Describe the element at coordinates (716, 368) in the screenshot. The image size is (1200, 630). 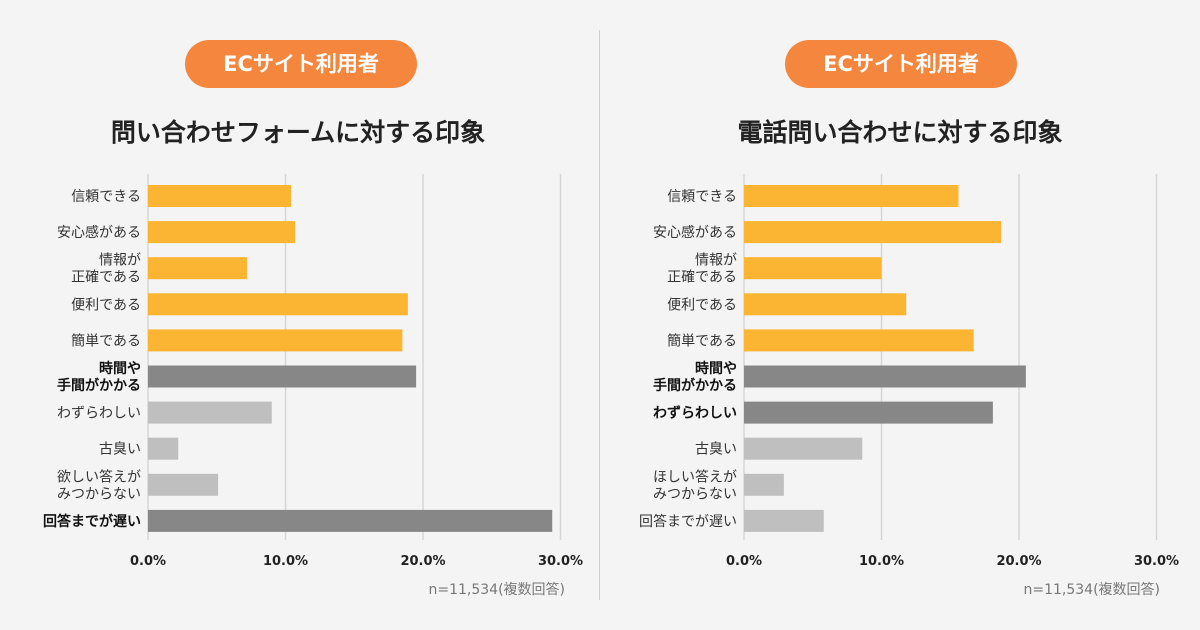
I see `right-category-label: 時間や` at that location.